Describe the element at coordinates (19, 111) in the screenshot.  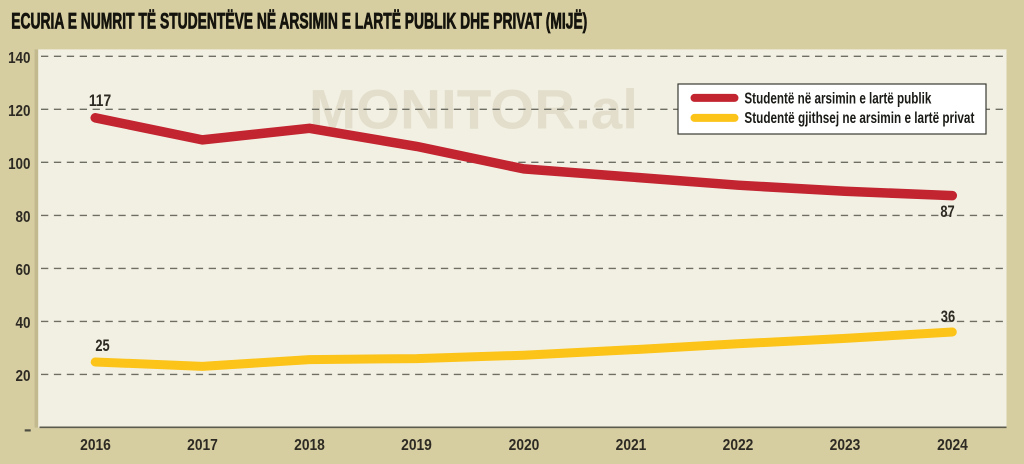
I see `svg-text: 120` at that location.